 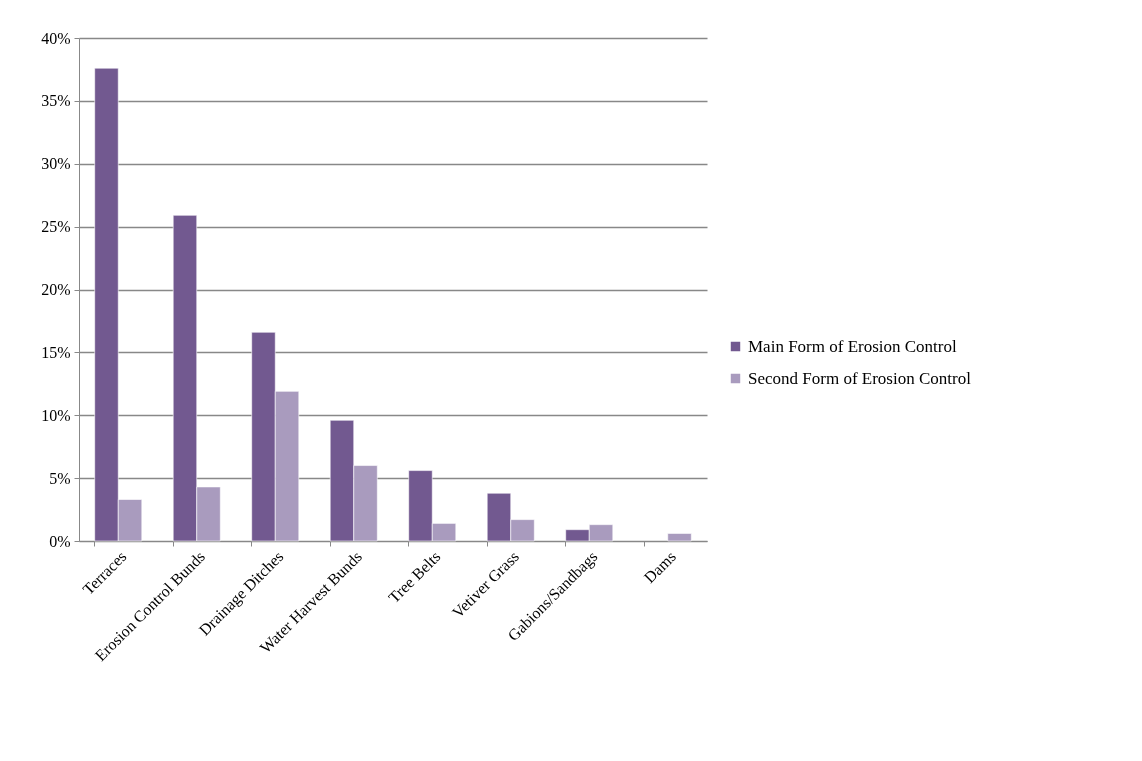 What do you see at coordinates (56, 352) in the screenshot?
I see `y-tick-label: 15%` at bounding box center [56, 352].